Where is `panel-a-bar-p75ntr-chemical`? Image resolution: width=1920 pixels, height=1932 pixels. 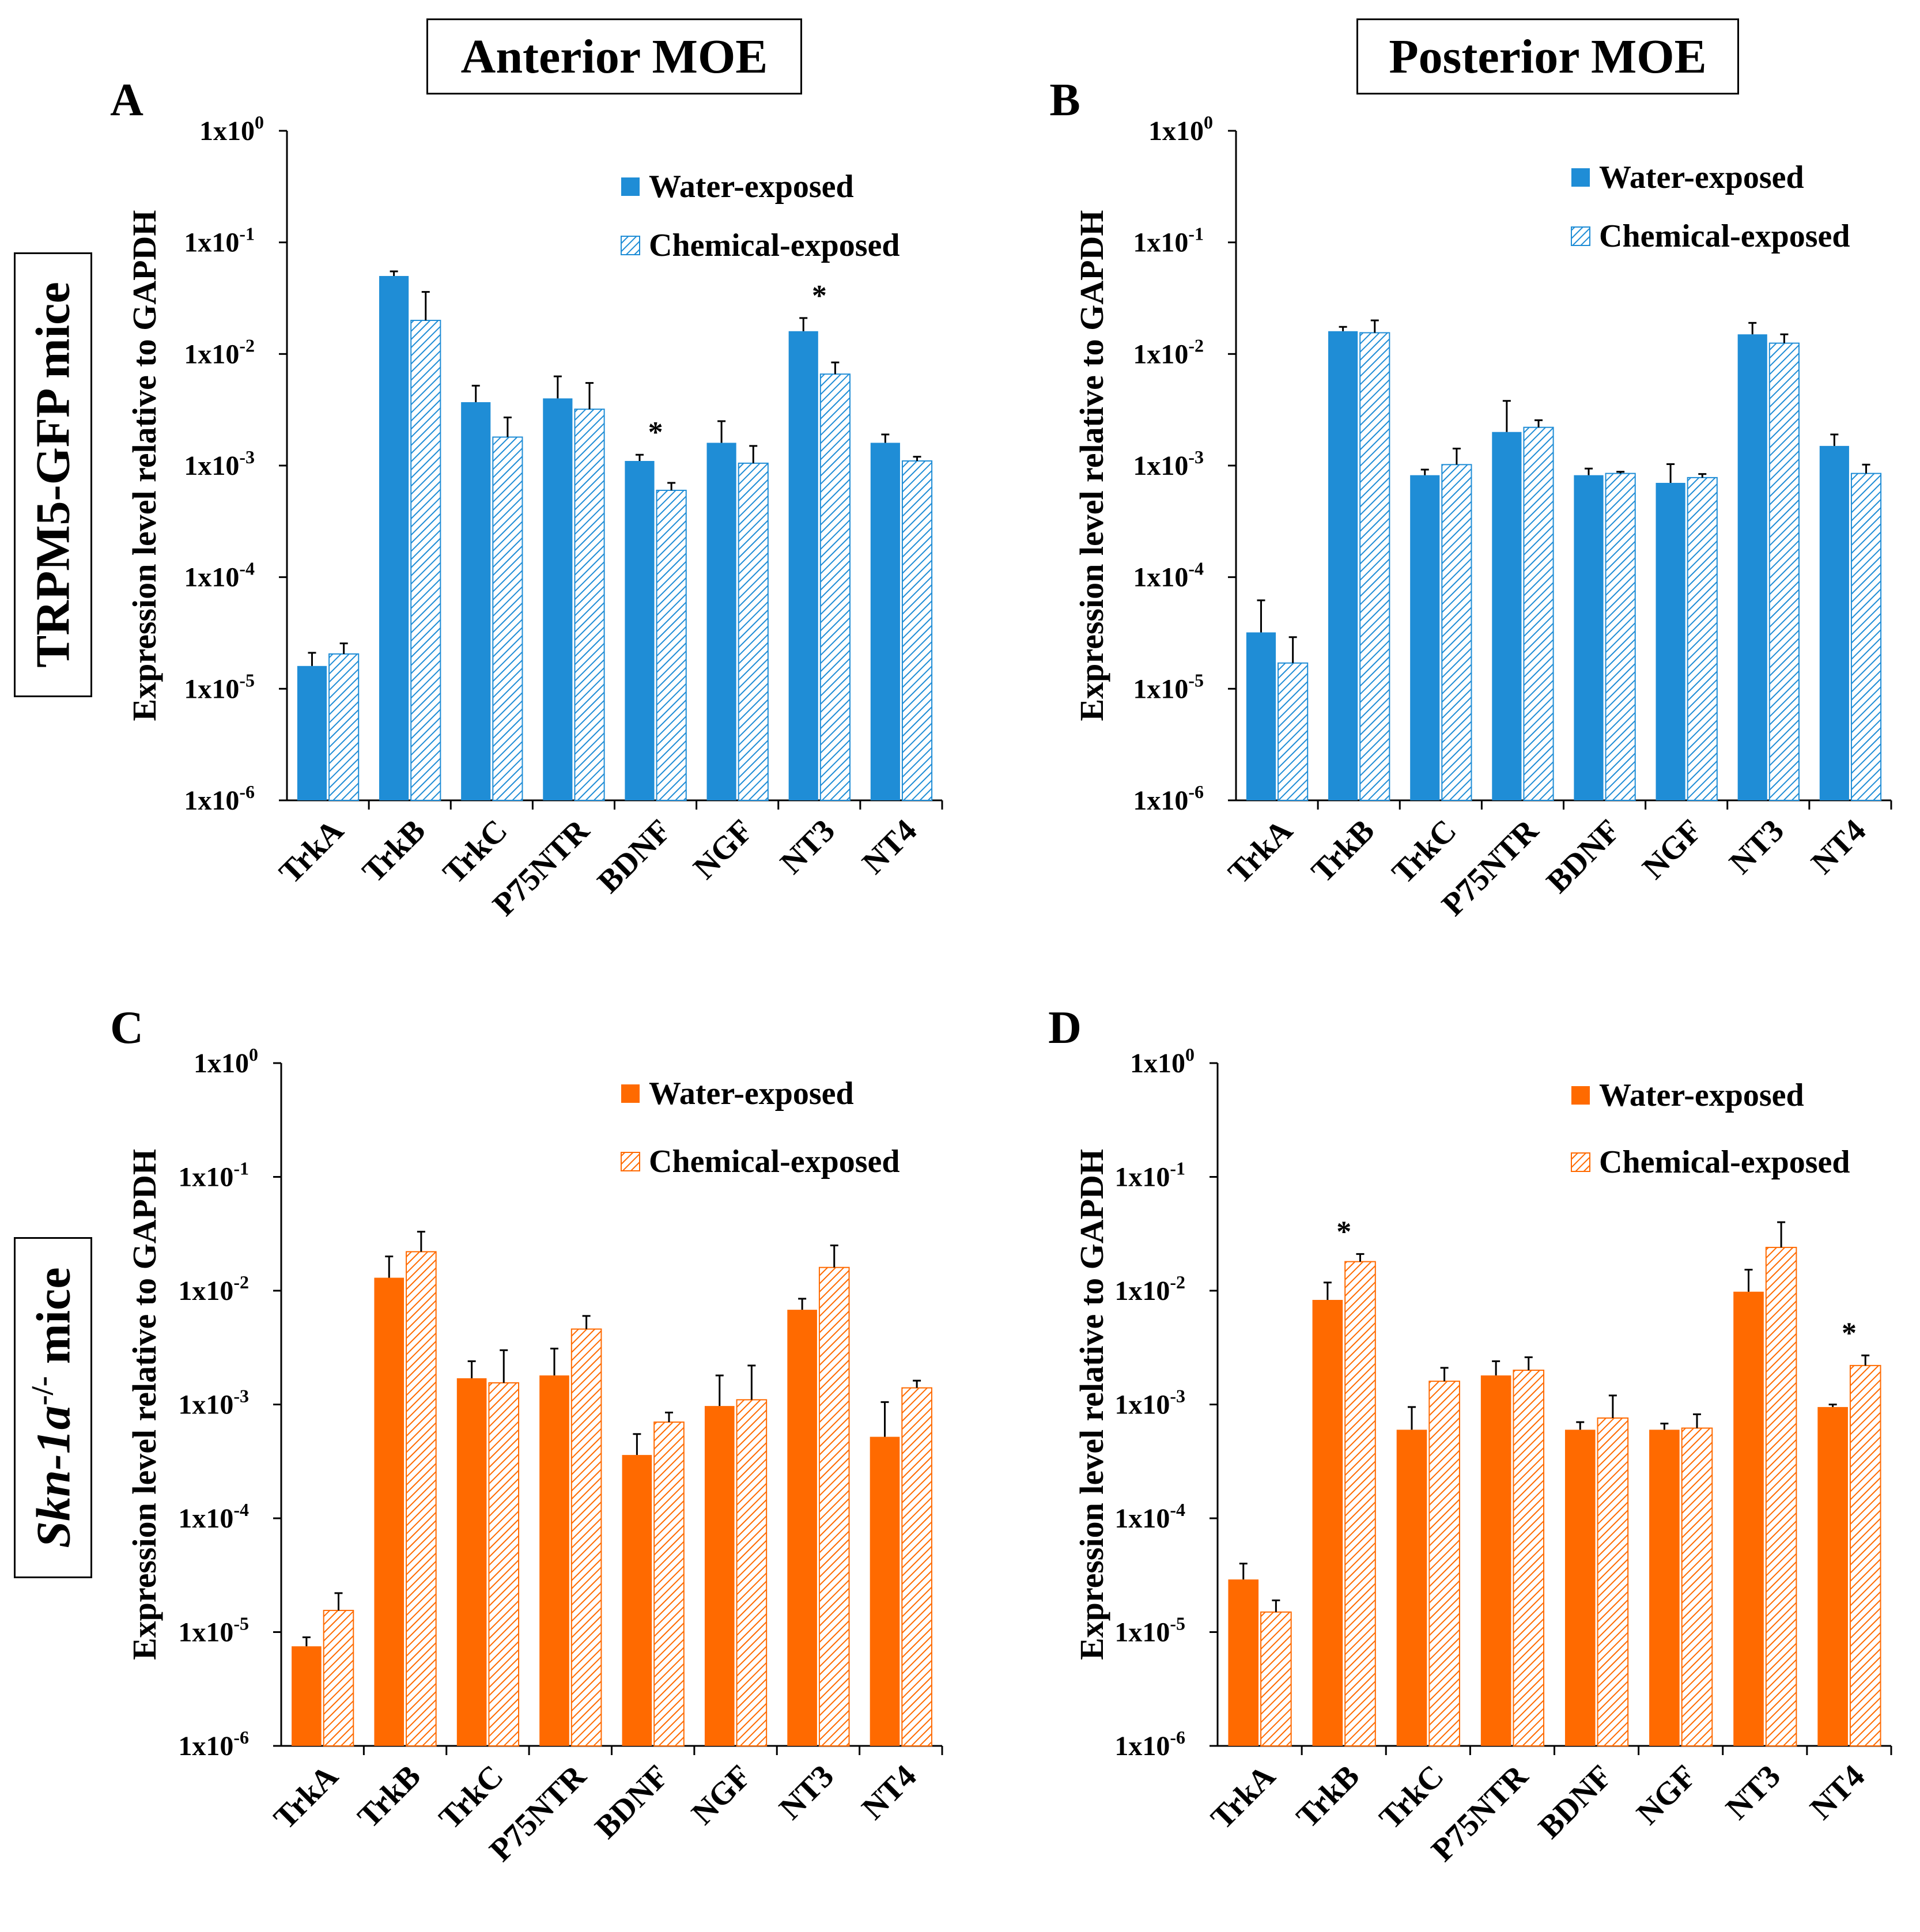 panel-a-bar-p75ntr-chemical is located at coordinates (589, 605).